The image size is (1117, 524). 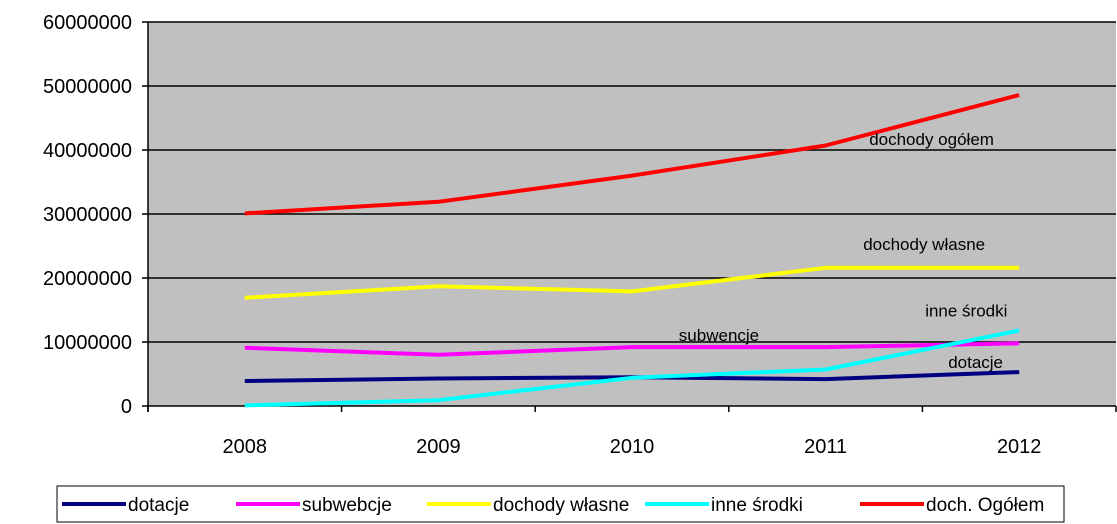 I want to click on y-tick-label: 60000000, so click(x=87, y=23).